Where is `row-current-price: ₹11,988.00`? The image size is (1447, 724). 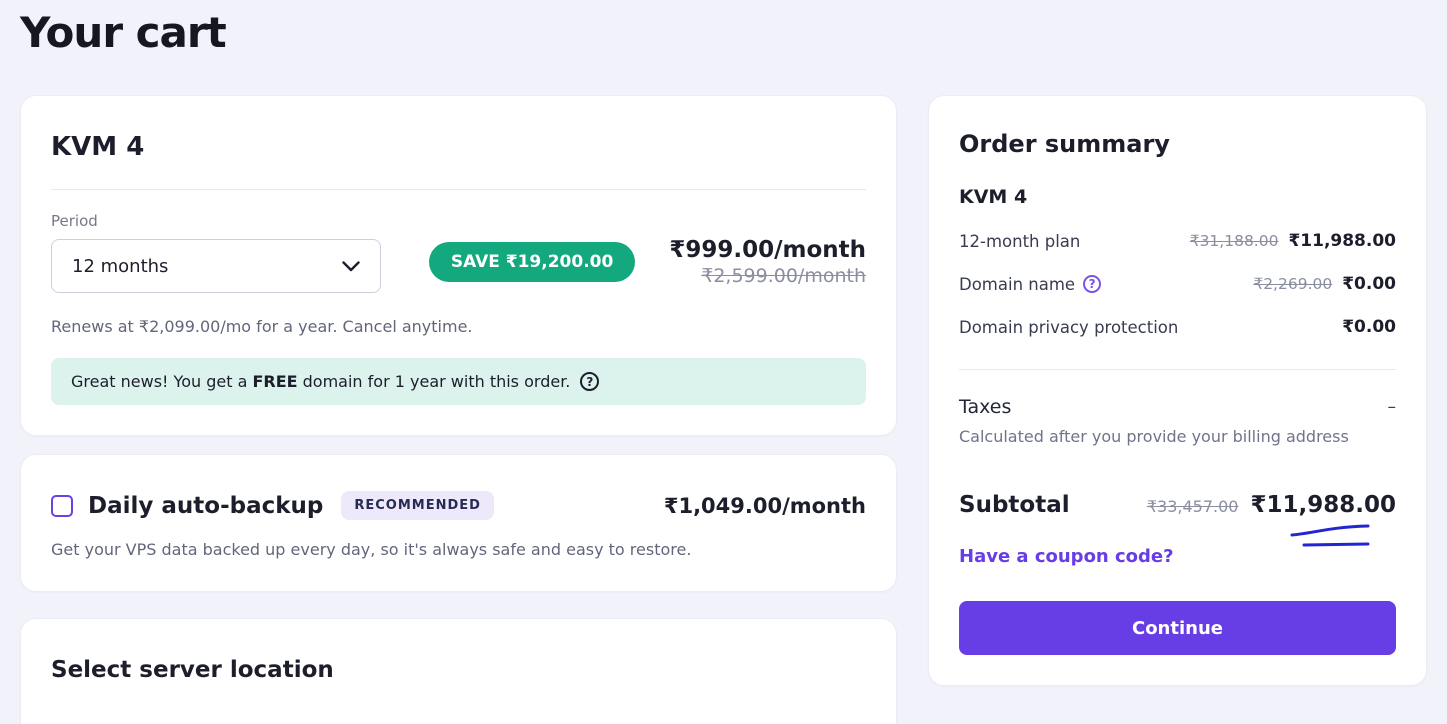 row-current-price: ₹11,988.00 is located at coordinates (1342, 241).